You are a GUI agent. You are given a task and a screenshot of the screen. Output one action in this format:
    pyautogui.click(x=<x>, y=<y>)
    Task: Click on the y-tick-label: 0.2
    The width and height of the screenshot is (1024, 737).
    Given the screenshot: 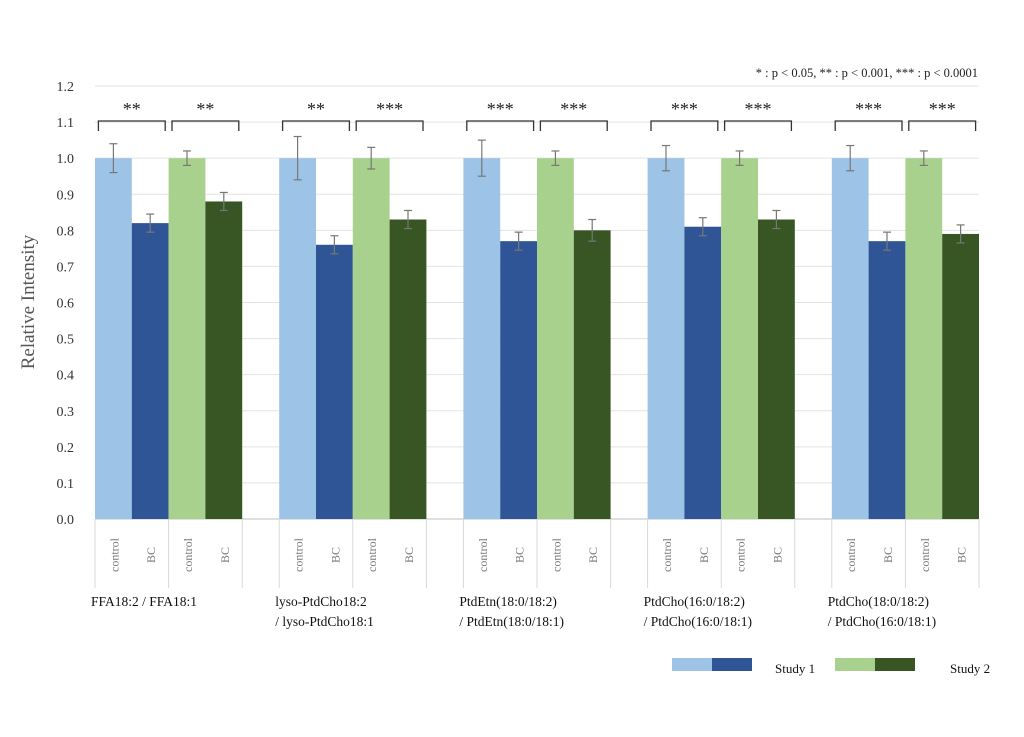 What is the action you would take?
    pyautogui.click(x=66, y=448)
    